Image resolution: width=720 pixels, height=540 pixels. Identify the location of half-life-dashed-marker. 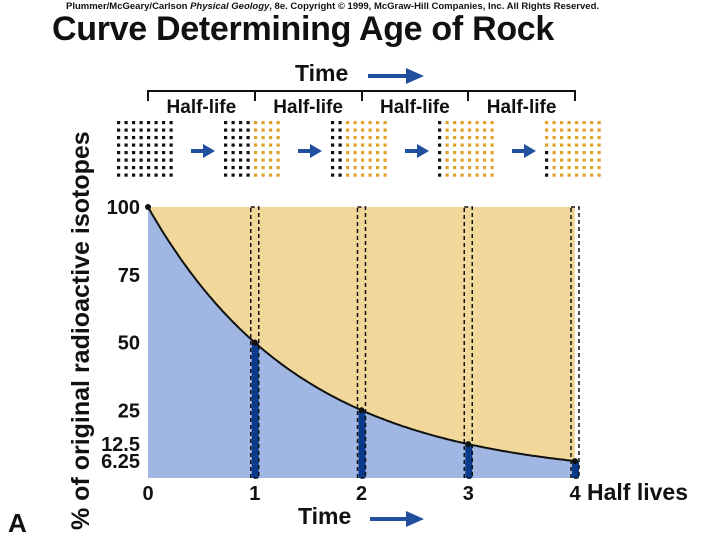
(255, 342).